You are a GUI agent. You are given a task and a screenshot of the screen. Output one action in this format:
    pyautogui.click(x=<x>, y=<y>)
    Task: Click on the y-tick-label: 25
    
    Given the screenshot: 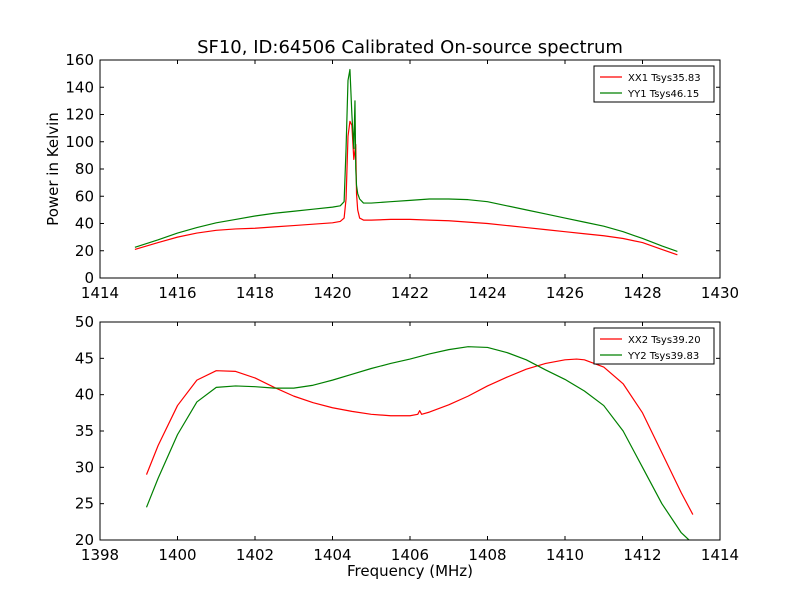 What is the action you would take?
    pyautogui.click(x=84, y=504)
    